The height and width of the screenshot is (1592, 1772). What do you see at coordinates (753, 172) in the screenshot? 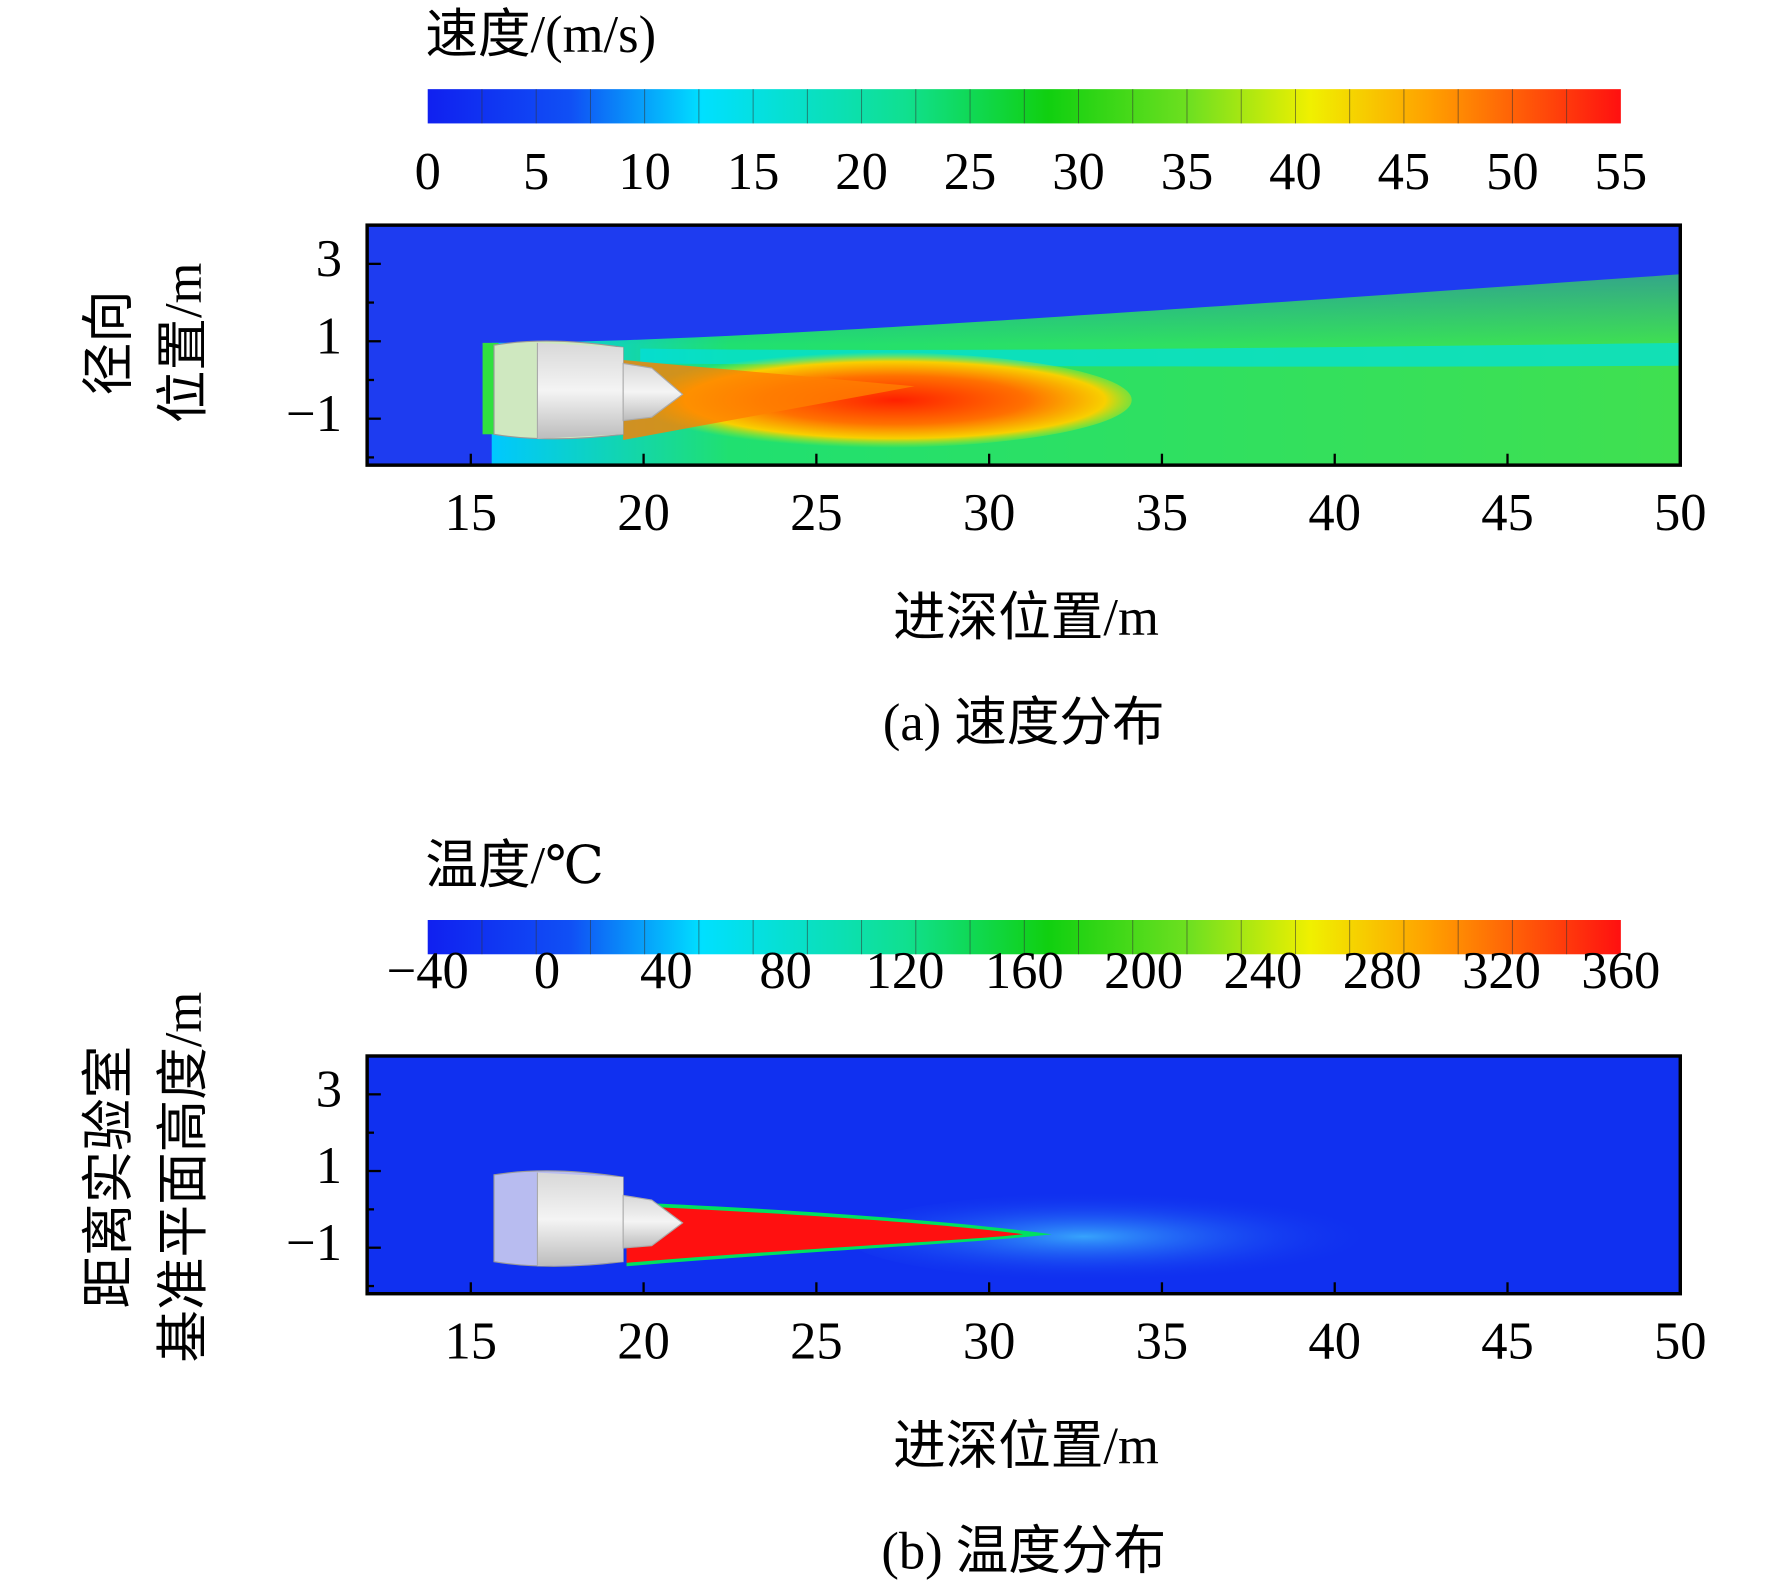
I see `colorbar-tick-label: 15` at bounding box center [753, 172].